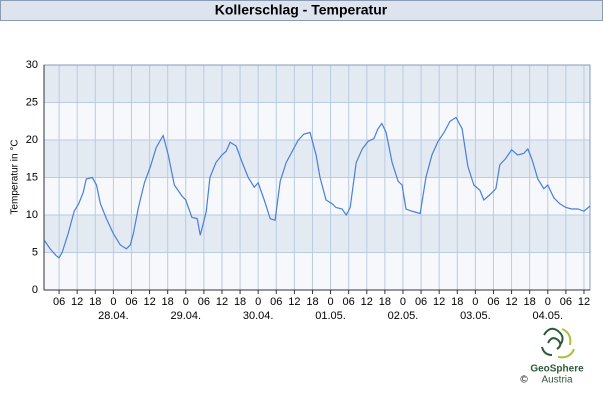  Describe the element at coordinates (258, 316) in the screenshot. I see `date-label: 30.04.` at that location.